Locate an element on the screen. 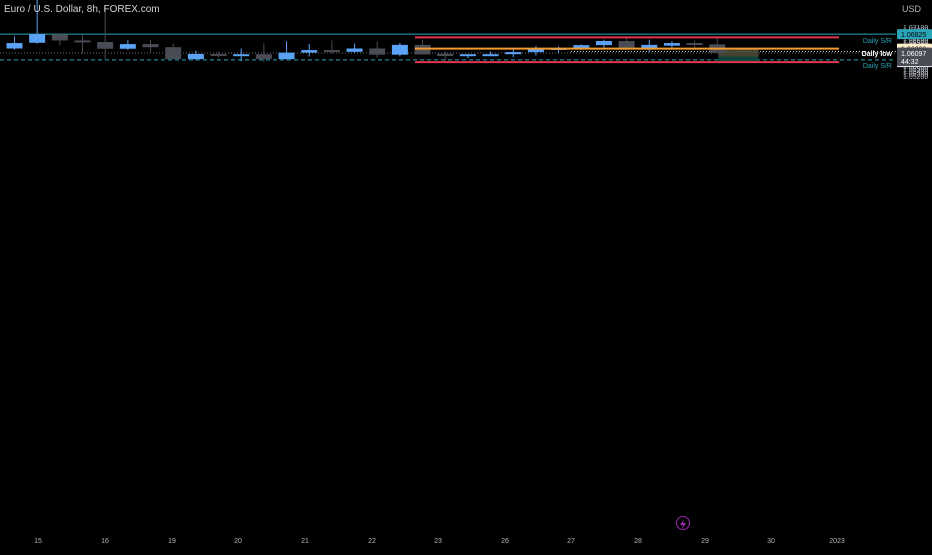 The image size is (932, 555). x-tick-label: 16 is located at coordinates (105, 541).